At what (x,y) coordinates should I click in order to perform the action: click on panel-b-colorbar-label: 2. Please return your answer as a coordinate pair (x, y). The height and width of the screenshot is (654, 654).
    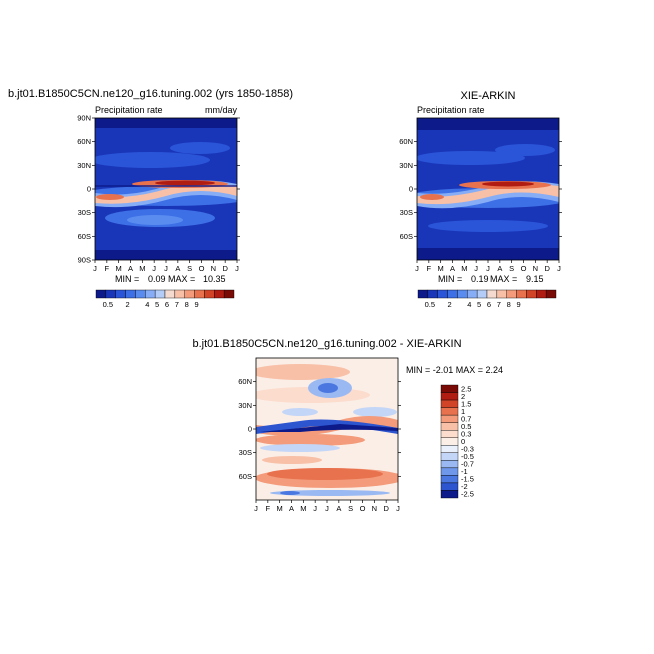
    Looking at the image, I should click on (449, 304).